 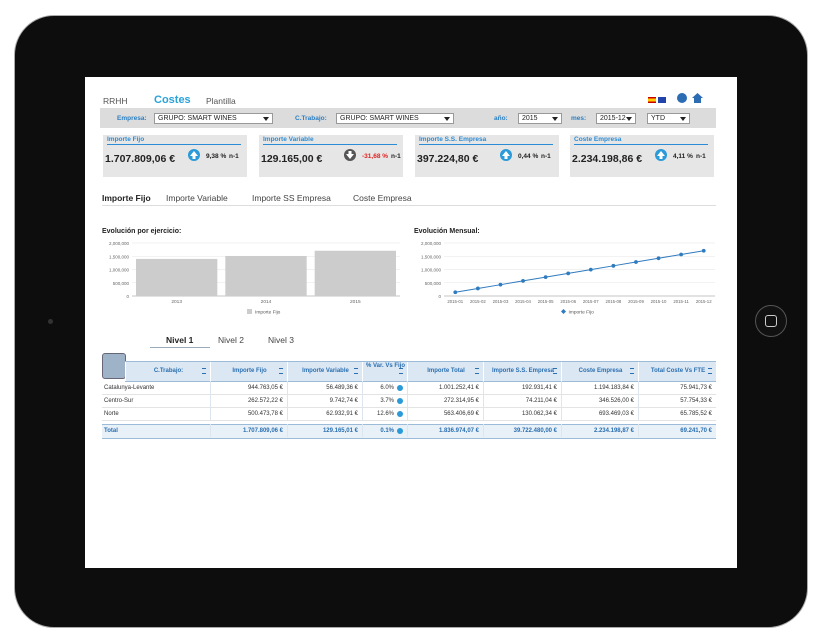 I want to click on table-cell: 74.211,04 €, so click(x=541, y=401).